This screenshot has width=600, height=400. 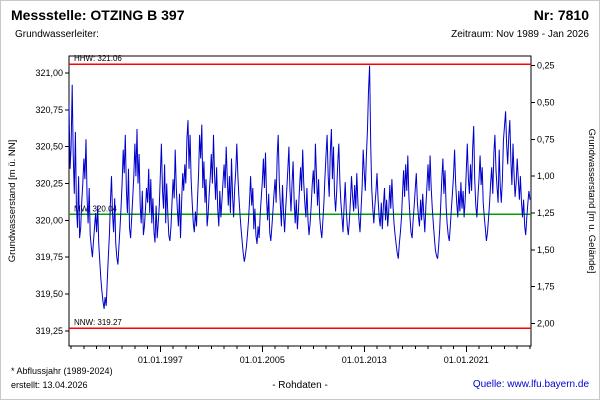 I want to click on x-axis-tick-label: 01.01.2005, so click(x=262, y=360).